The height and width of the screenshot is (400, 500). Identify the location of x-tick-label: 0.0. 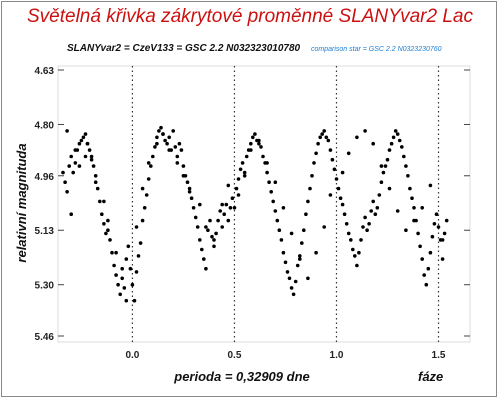
(132, 355).